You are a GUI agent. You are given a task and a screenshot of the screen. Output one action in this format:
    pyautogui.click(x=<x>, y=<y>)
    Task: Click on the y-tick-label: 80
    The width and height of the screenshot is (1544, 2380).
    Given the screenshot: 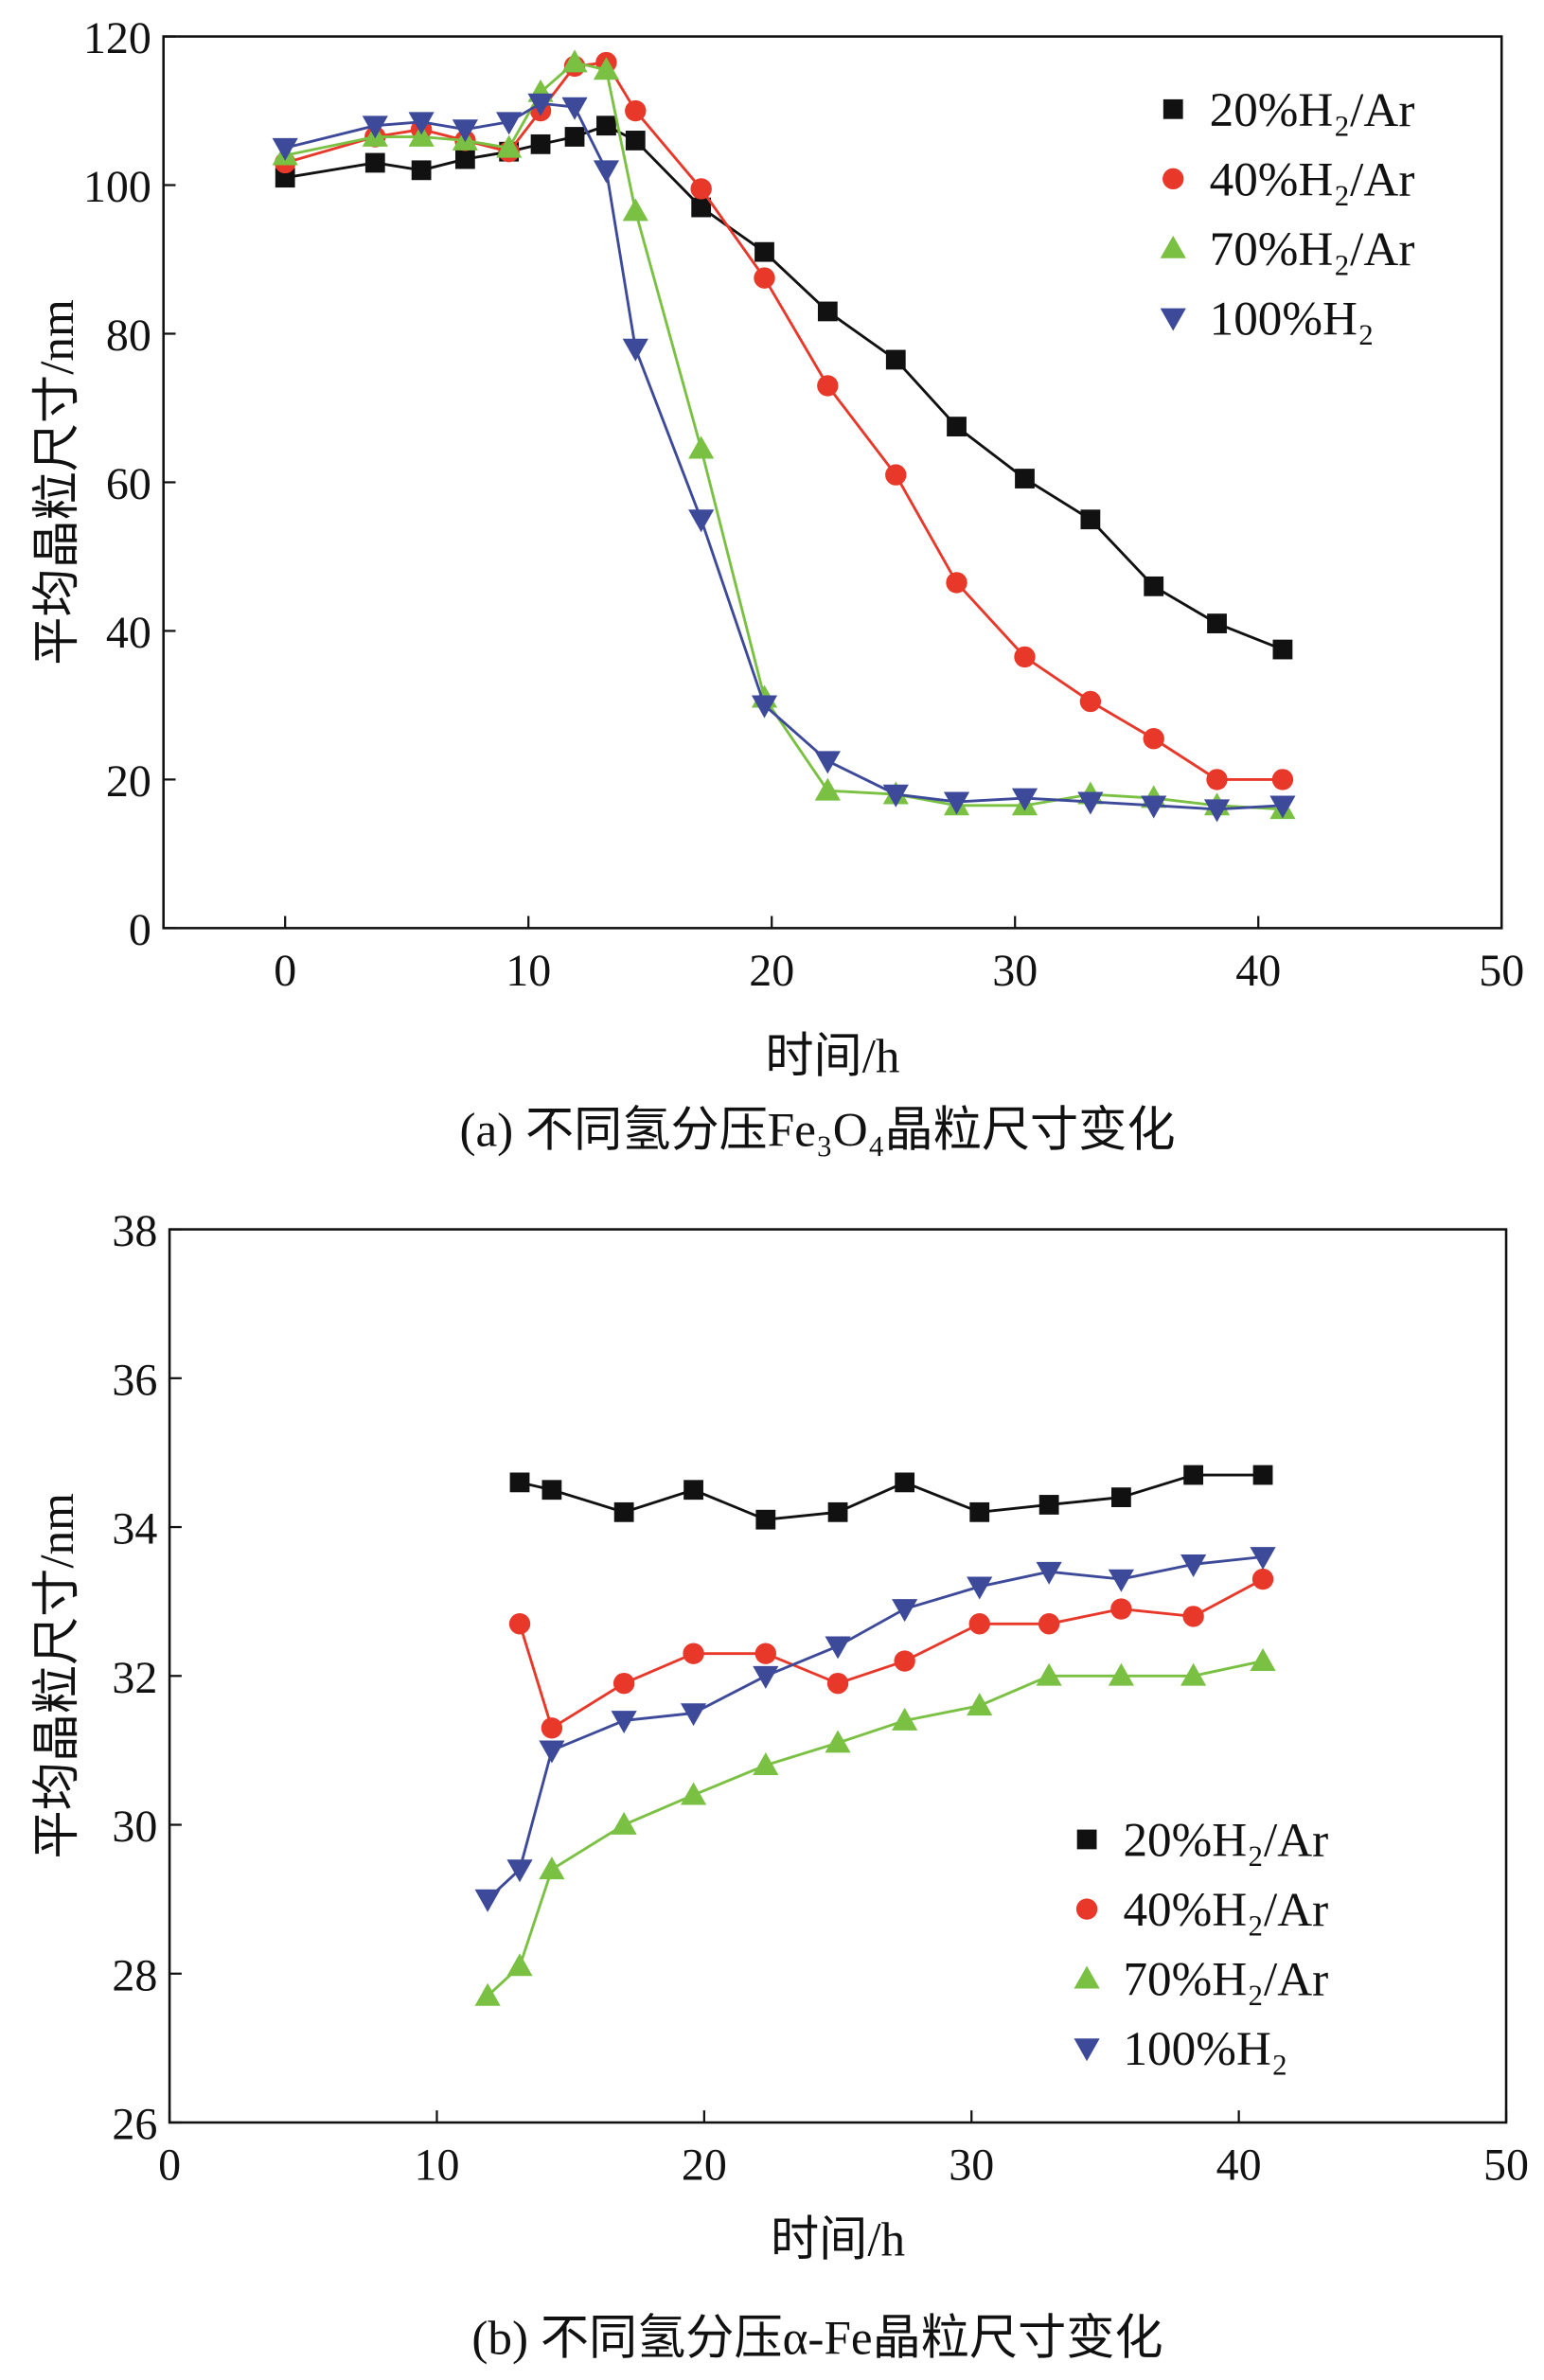 What is the action you would take?
    pyautogui.click(x=128, y=336)
    